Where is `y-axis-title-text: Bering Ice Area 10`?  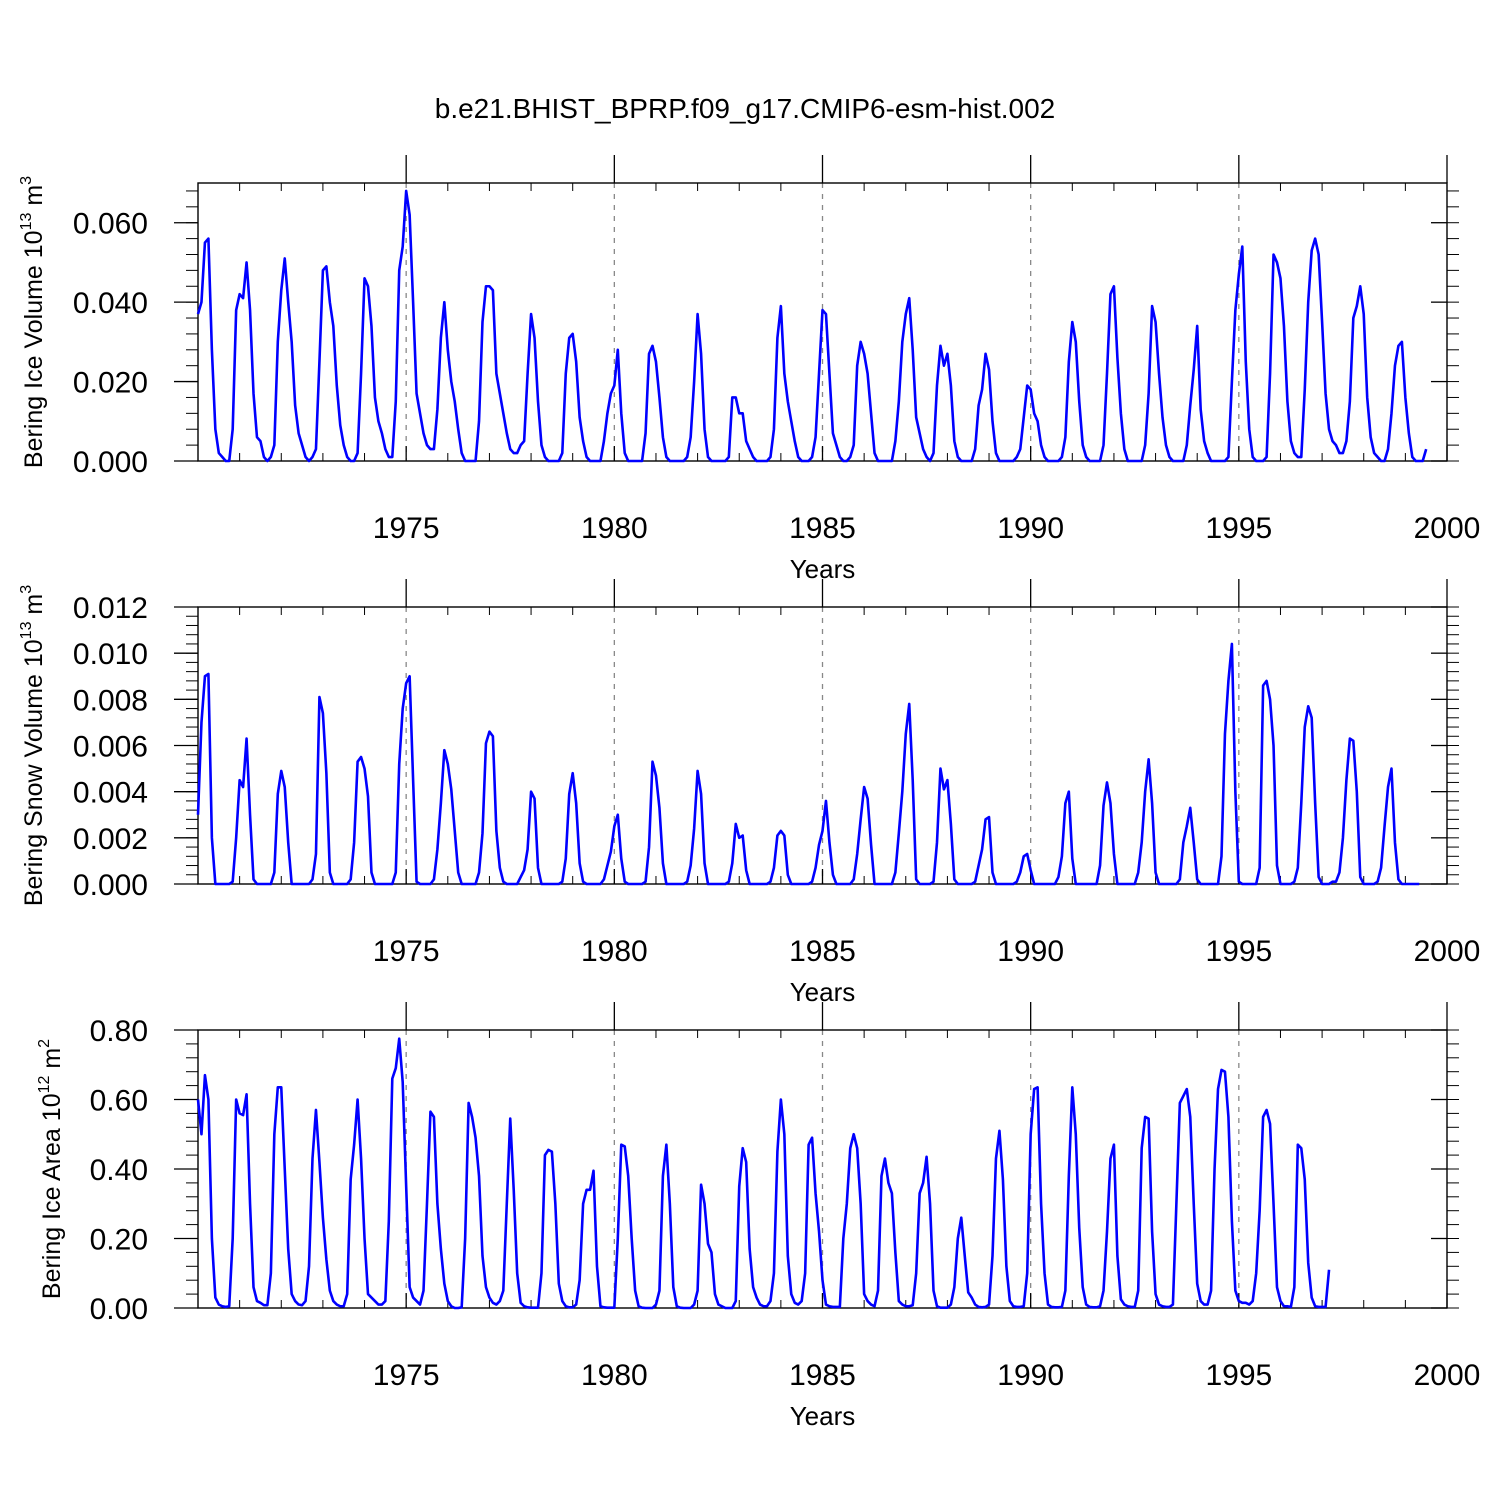 y-axis-title-text: Bering Ice Area 10 is located at coordinates (52, 1196).